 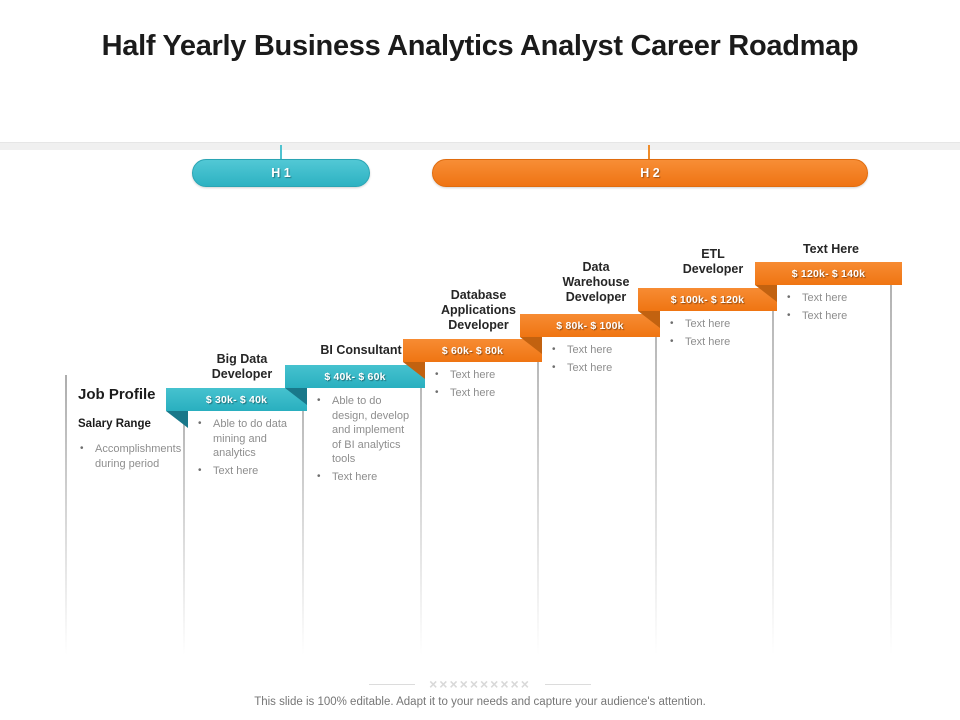 I want to click on step-title-big-data-developer: Big Data Developer, so click(x=242, y=366).